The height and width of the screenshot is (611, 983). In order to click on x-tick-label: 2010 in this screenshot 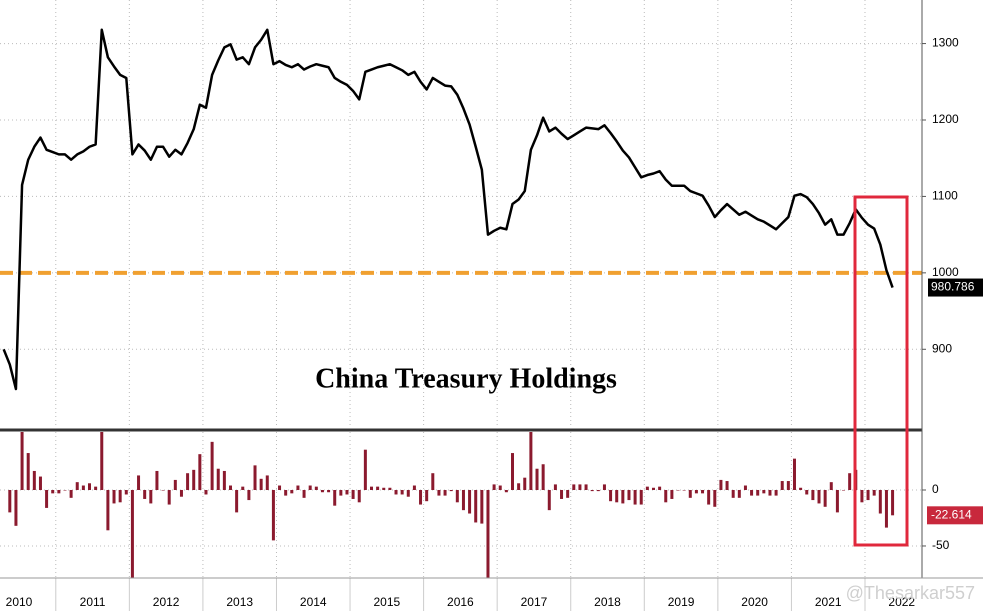, I will do `click(19, 602)`.